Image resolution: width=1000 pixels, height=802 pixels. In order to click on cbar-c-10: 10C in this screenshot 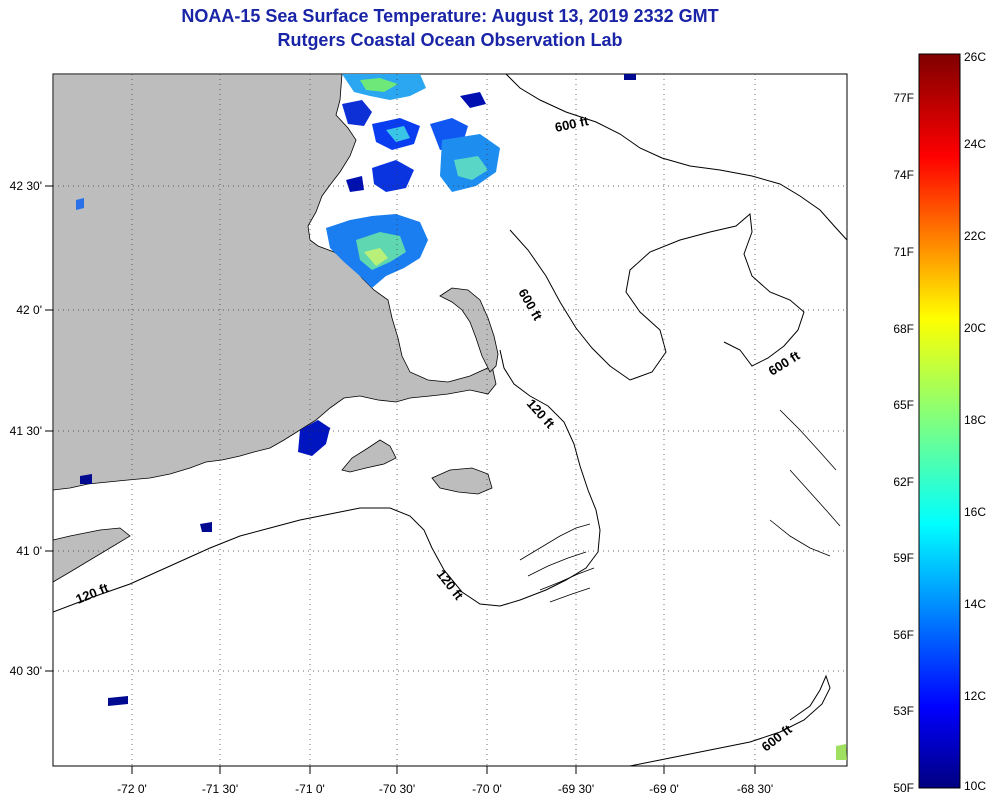, I will do `click(975, 786)`.